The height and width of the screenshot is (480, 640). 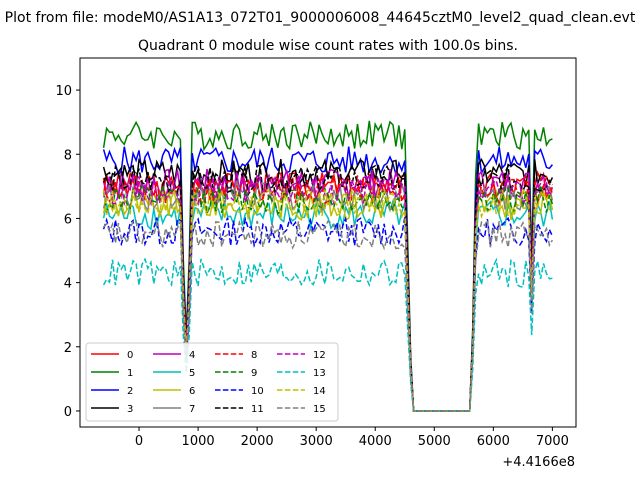 I want to click on legend-label: 10, so click(x=257, y=391).